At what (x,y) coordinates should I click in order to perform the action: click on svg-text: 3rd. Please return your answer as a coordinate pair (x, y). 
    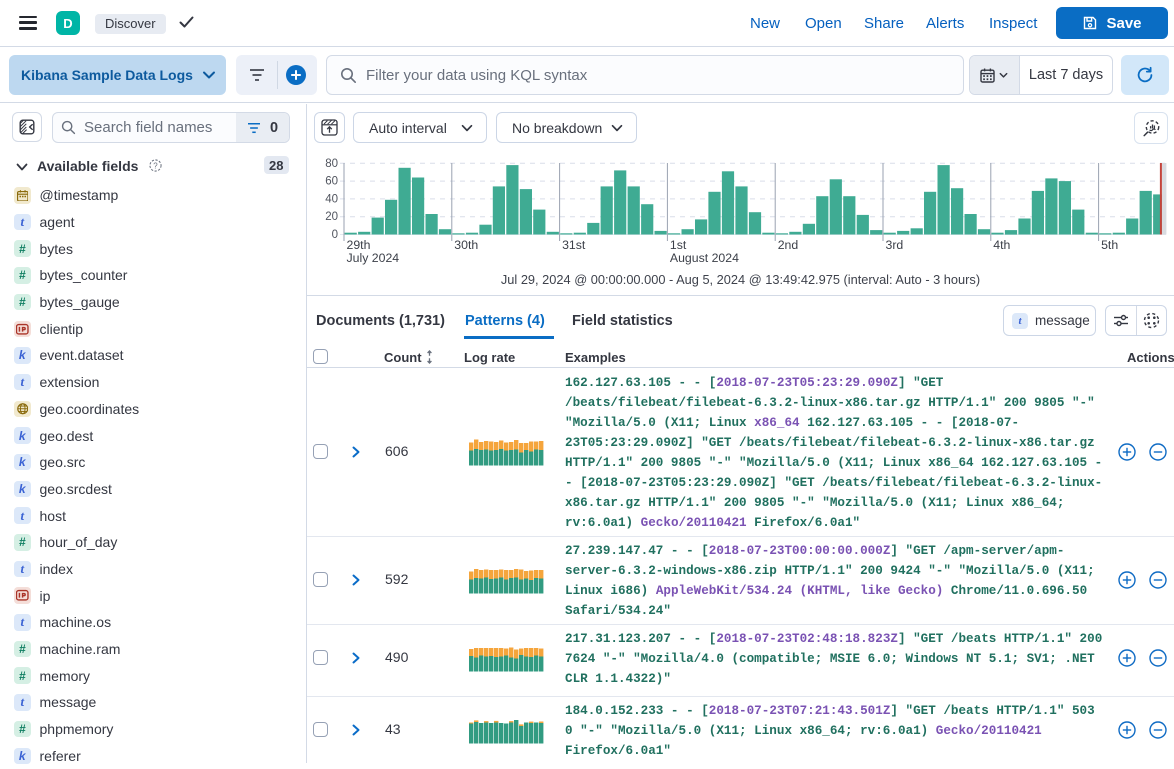
    Looking at the image, I should click on (895, 245).